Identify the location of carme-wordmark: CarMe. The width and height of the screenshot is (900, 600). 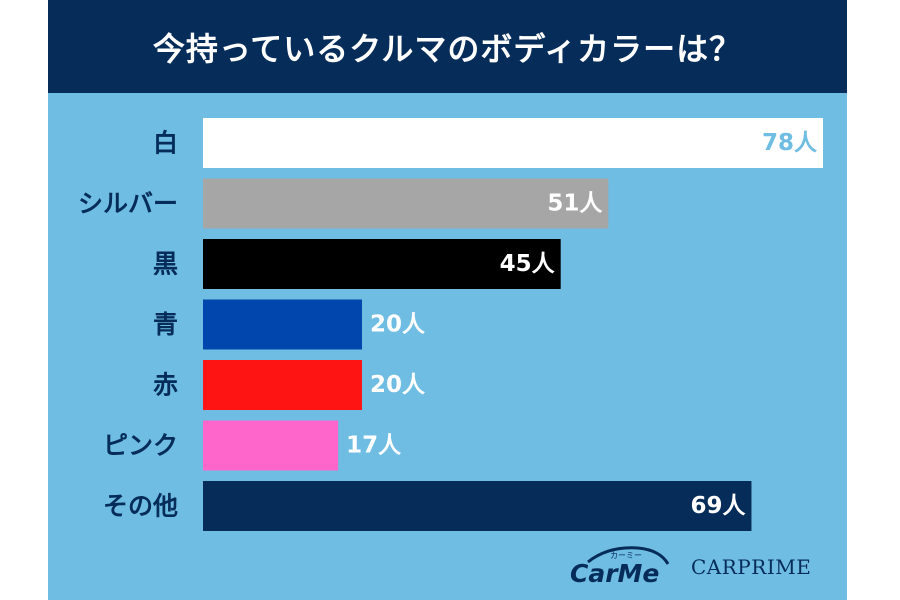
(614, 573).